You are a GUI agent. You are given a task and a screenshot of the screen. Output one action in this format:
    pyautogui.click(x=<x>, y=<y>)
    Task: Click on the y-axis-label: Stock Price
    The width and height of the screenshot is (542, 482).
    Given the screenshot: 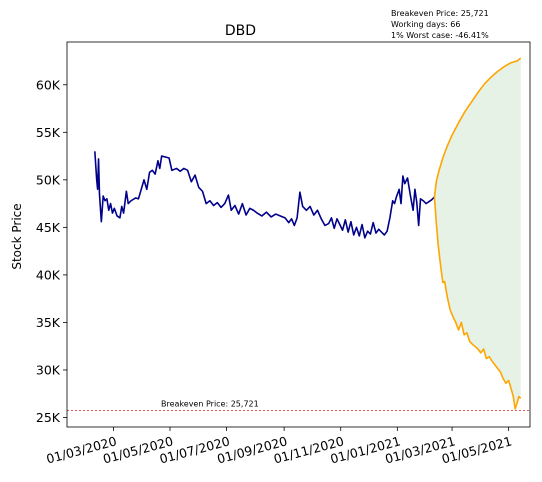 What is the action you would take?
    pyautogui.click(x=17, y=236)
    